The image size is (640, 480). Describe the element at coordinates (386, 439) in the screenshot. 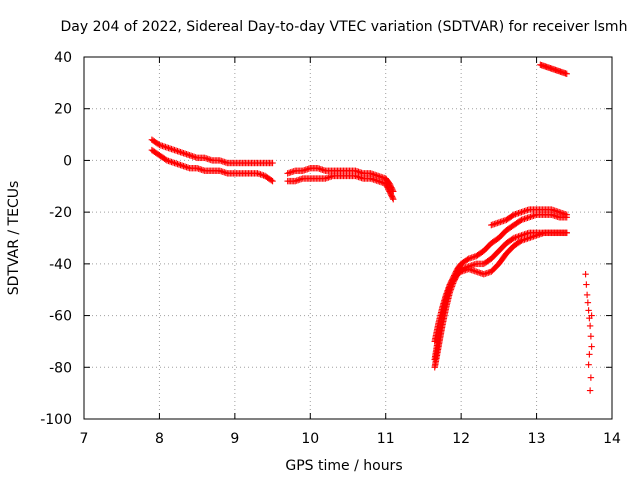

I see `x-tick-label: 11` at that location.